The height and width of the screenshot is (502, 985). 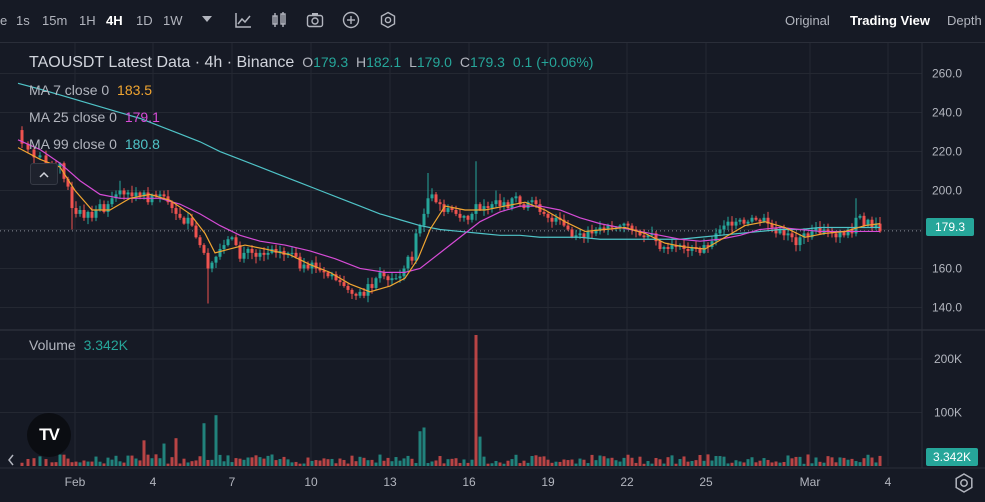 What do you see at coordinates (947, 191) in the screenshot?
I see `price-tick-label: 200.0` at bounding box center [947, 191].